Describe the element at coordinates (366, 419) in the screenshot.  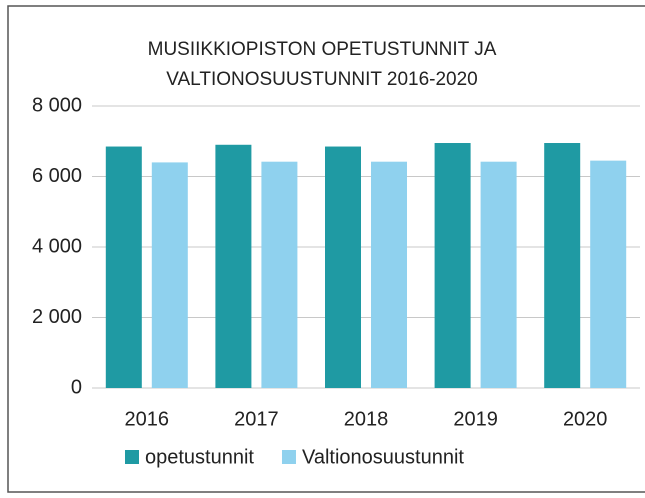
I see `x-tick-label: 2018` at that location.